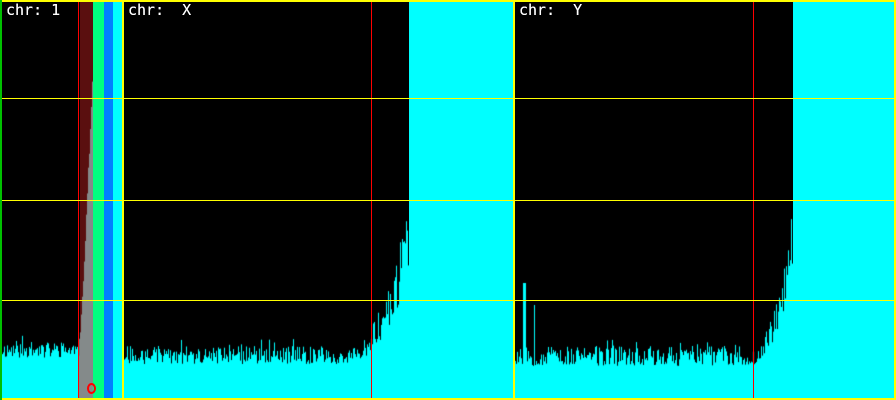 Image resolution: width=896 pixels, height=400 pixels. I want to click on panel-label-chrX: chr: X, so click(160, 10).